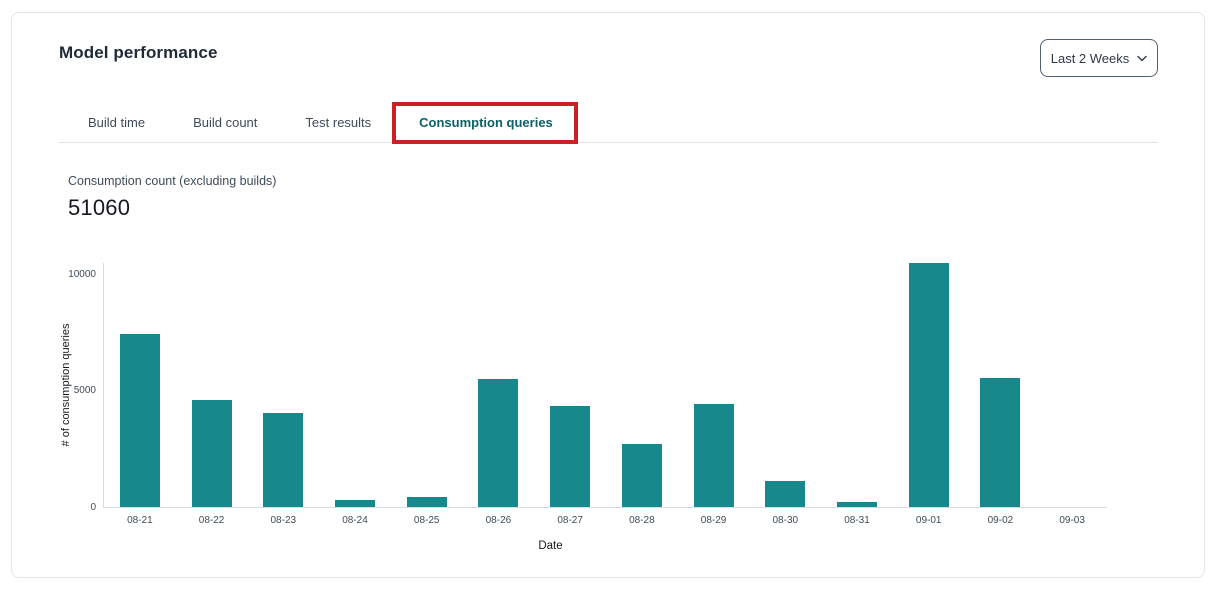 This screenshot has height=590, width=1228. I want to click on tab-build-time: Build time, so click(117, 122).